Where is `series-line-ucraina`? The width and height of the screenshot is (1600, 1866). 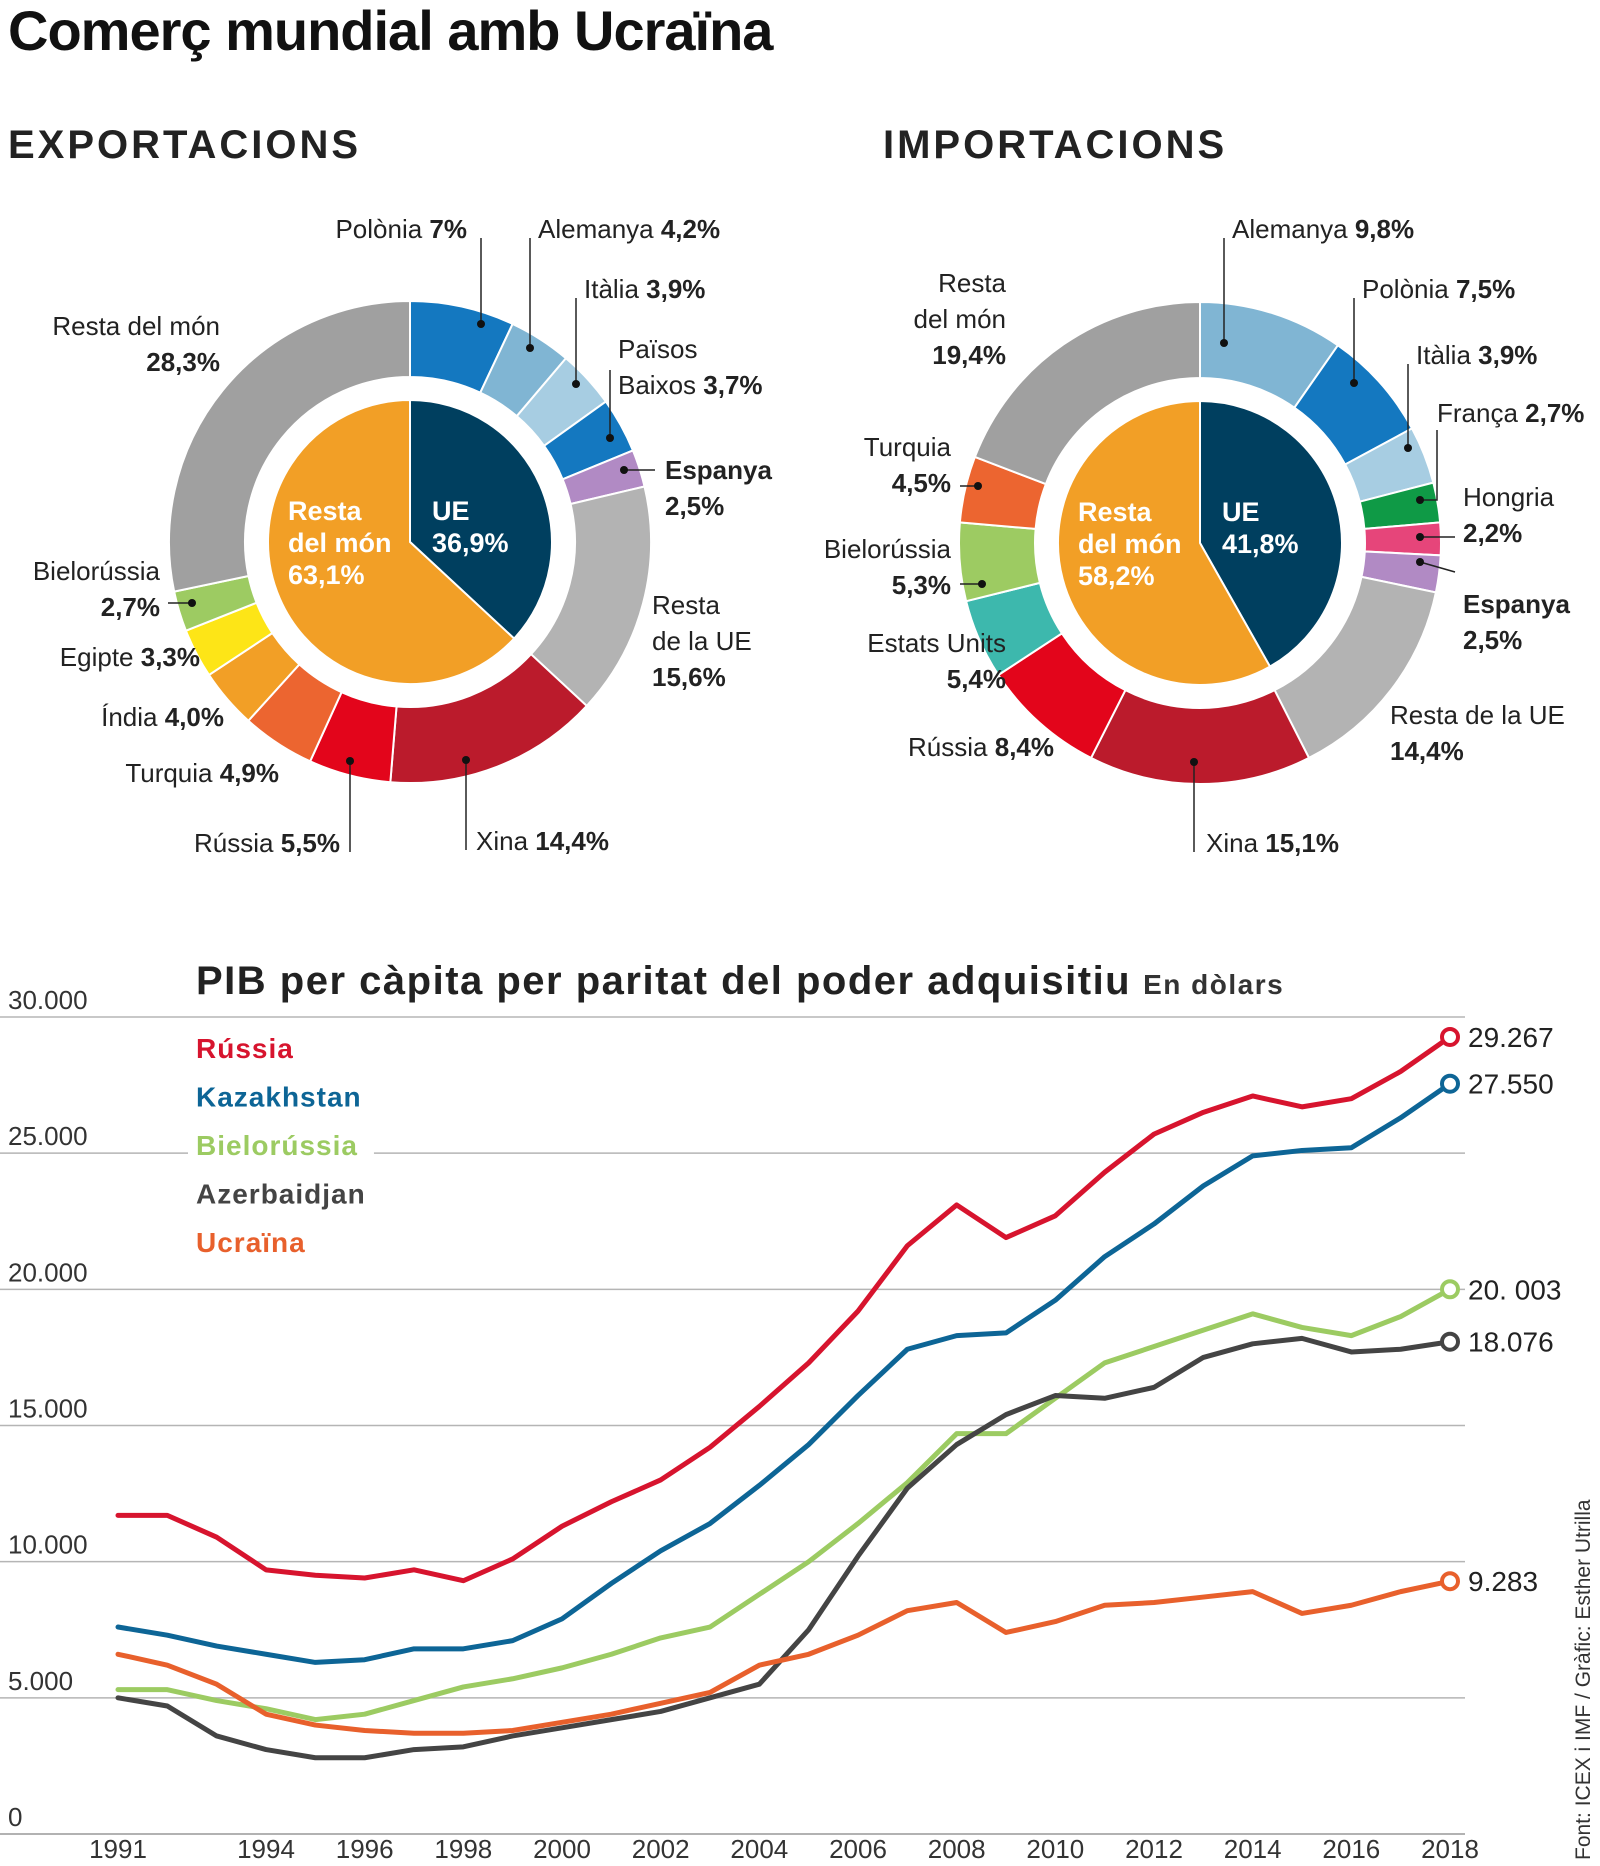
series-line-ucraina is located at coordinates (784, 1657).